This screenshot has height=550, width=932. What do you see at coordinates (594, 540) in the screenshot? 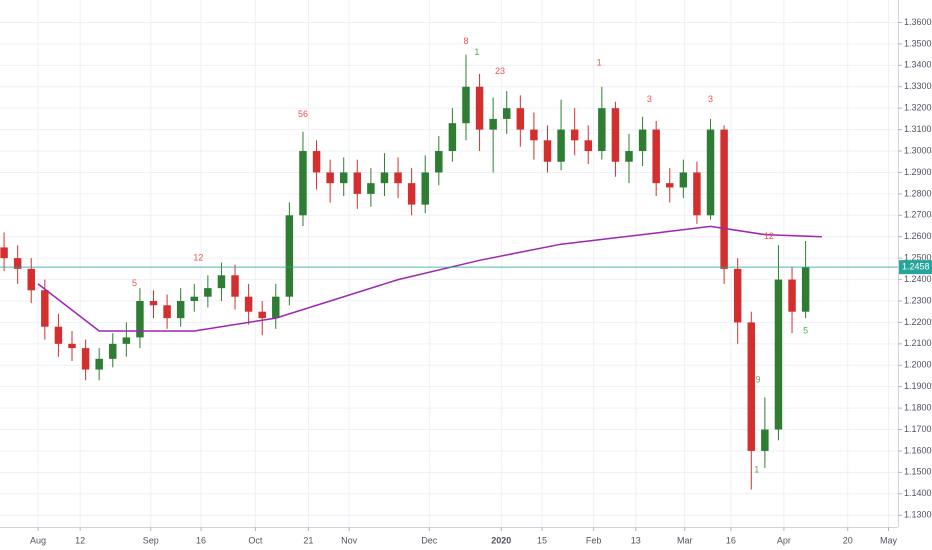
I see `x-tick-label: Feb` at bounding box center [594, 540].